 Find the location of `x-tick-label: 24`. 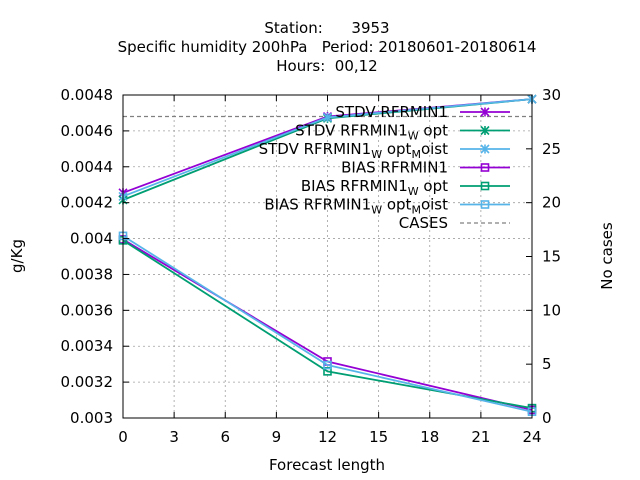

x-tick-label: 24 is located at coordinates (531, 437).